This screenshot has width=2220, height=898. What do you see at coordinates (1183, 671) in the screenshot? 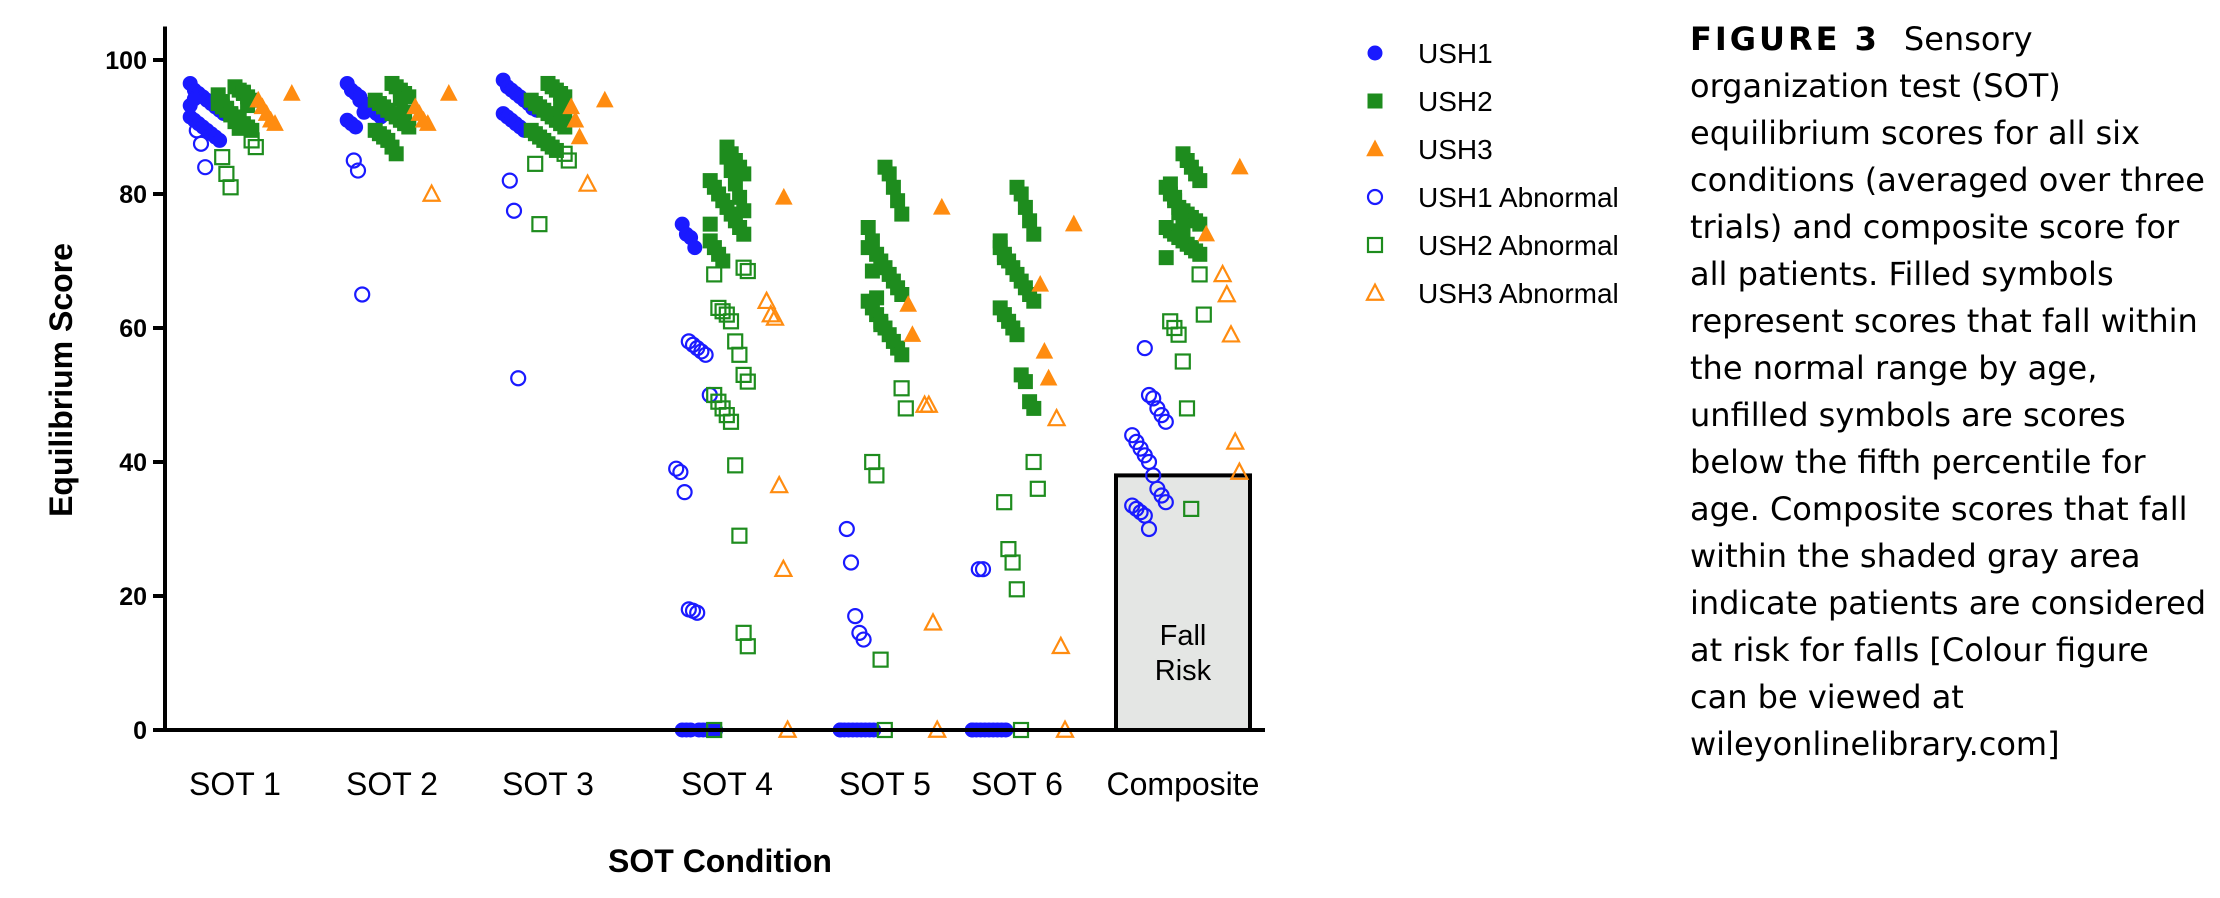
I see `fall-risk-label-line2: Risk` at bounding box center [1183, 671].